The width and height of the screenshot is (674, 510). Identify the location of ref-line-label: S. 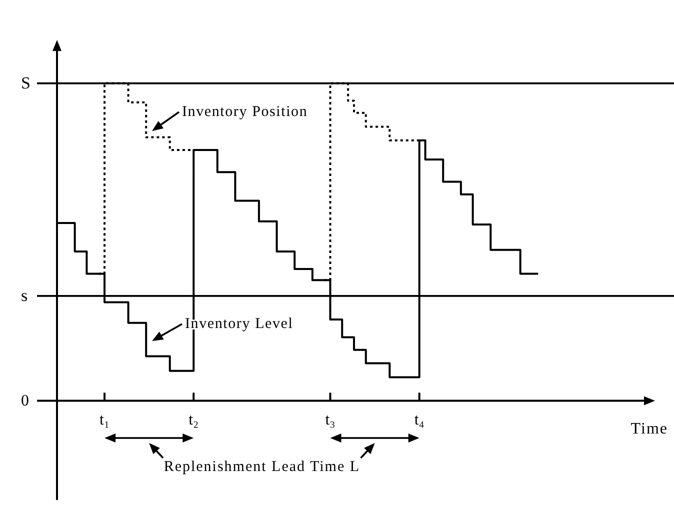
(25, 82).